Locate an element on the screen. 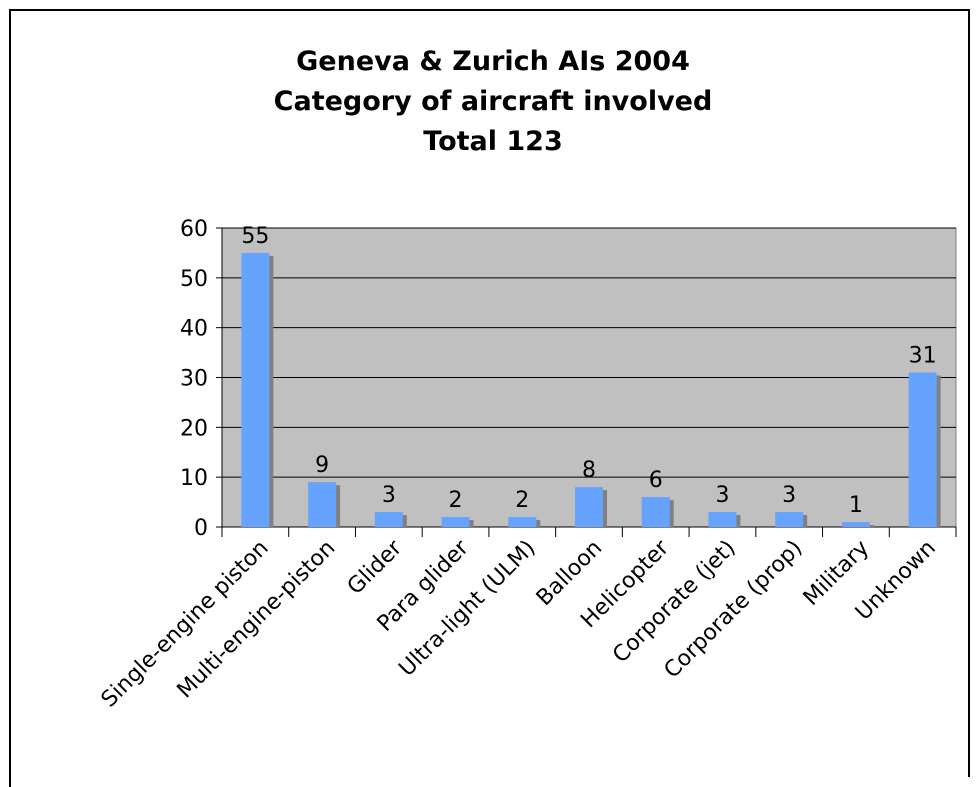 This screenshot has width=979, height=787. y-tick-label: 50 is located at coordinates (194, 279).